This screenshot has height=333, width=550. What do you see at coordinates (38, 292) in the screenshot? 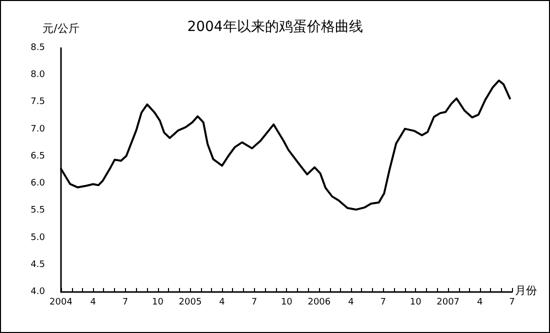
I see `y-tick-label: 4.0` at bounding box center [38, 292].